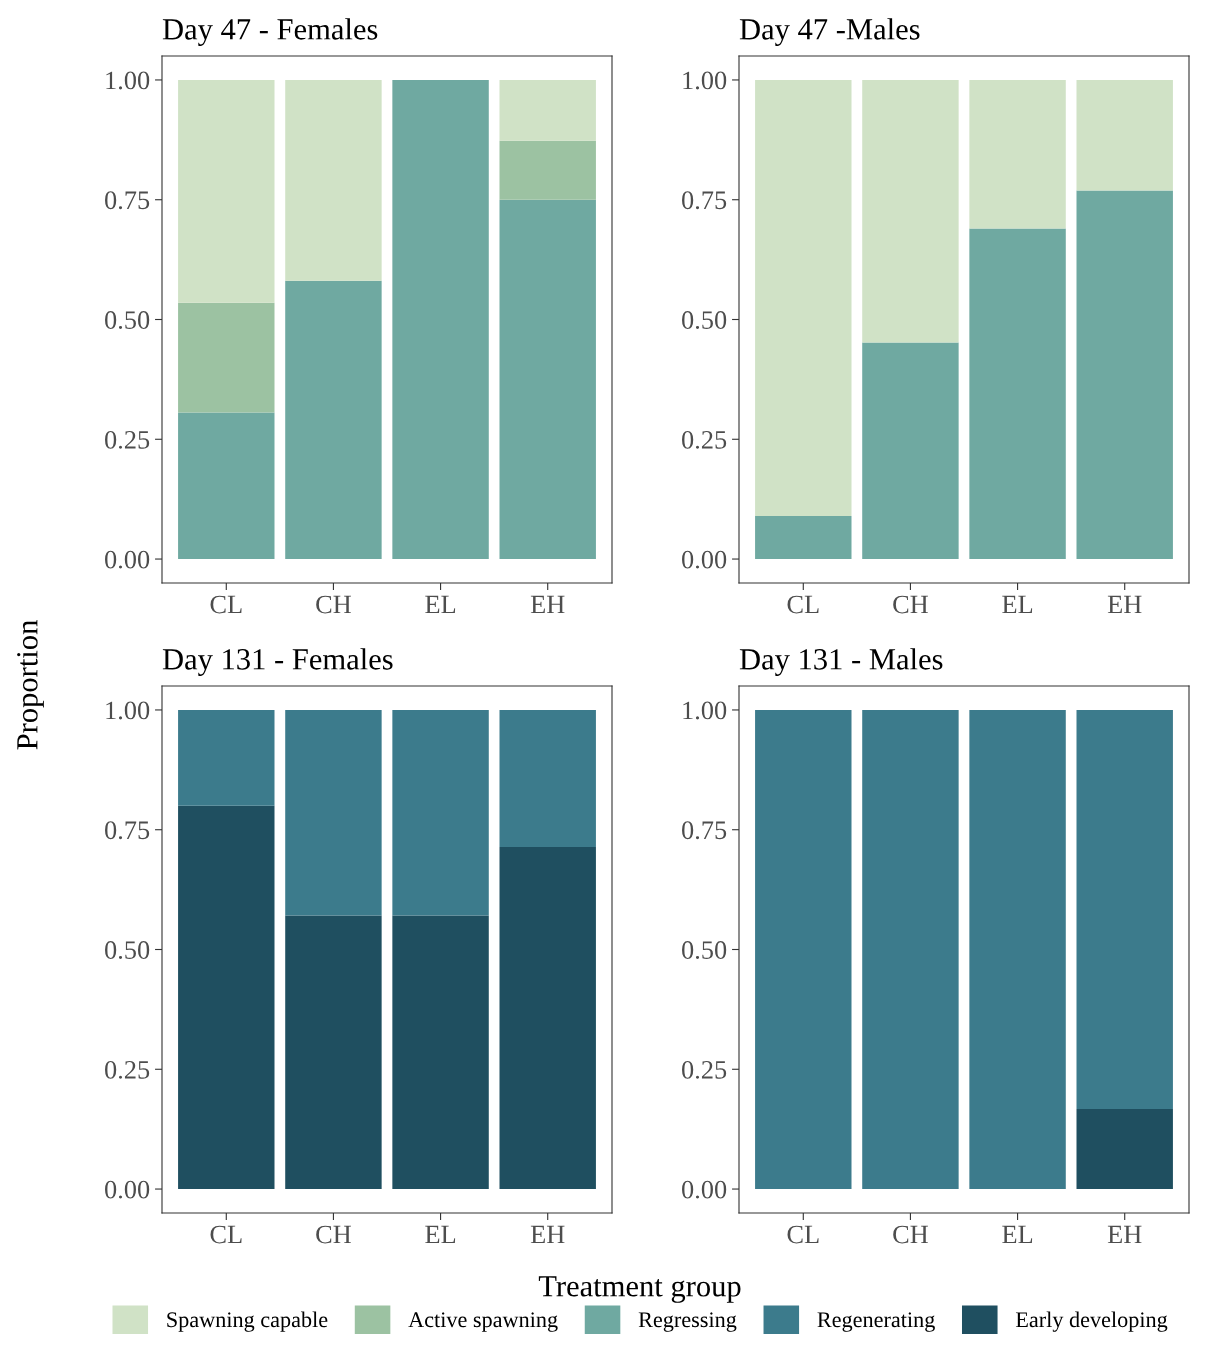 The width and height of the screenshot is (1231, 1354). What do you see at coordinates (483, 1322) in the screenshot?
I see `legend-label: Active spawning` at bounding box center [483, 1322].